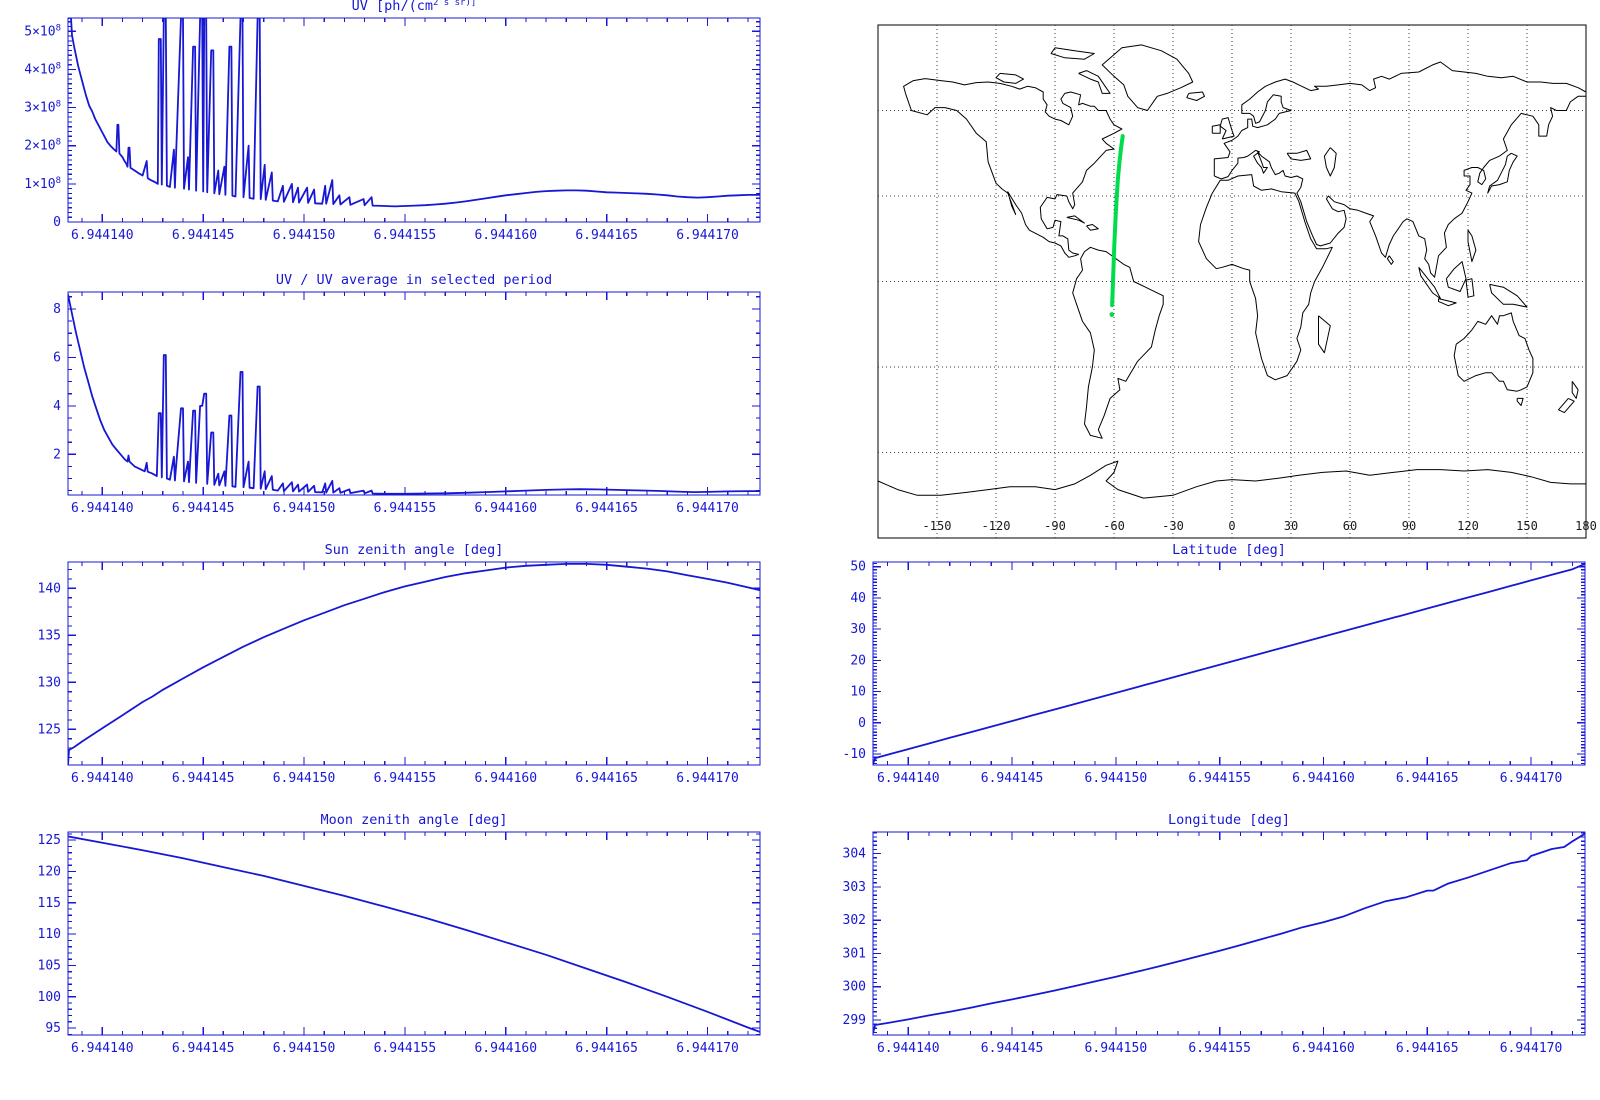 The image size is (1600, 1100). I want to click on sun-zenith-plot-axes, so click(414, 663).